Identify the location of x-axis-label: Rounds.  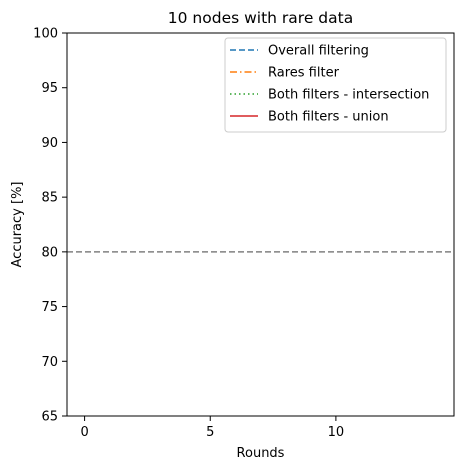
(261, 453).